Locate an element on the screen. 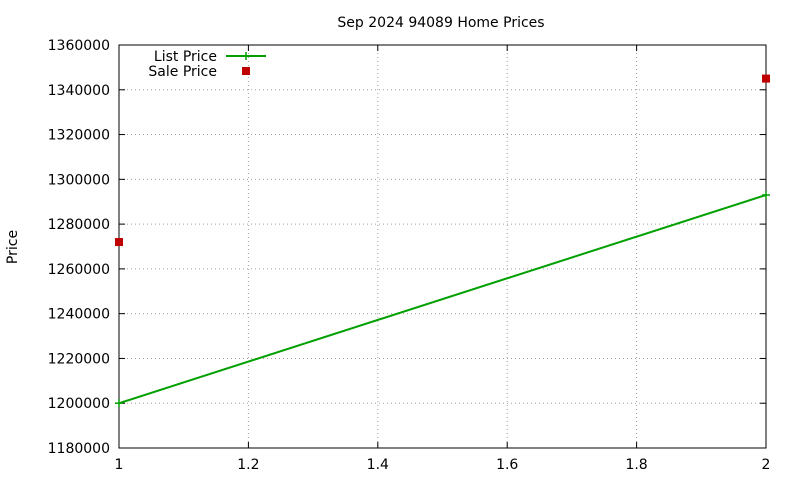  y-tick-label: 1260000 is located at coordinates (79, 270).